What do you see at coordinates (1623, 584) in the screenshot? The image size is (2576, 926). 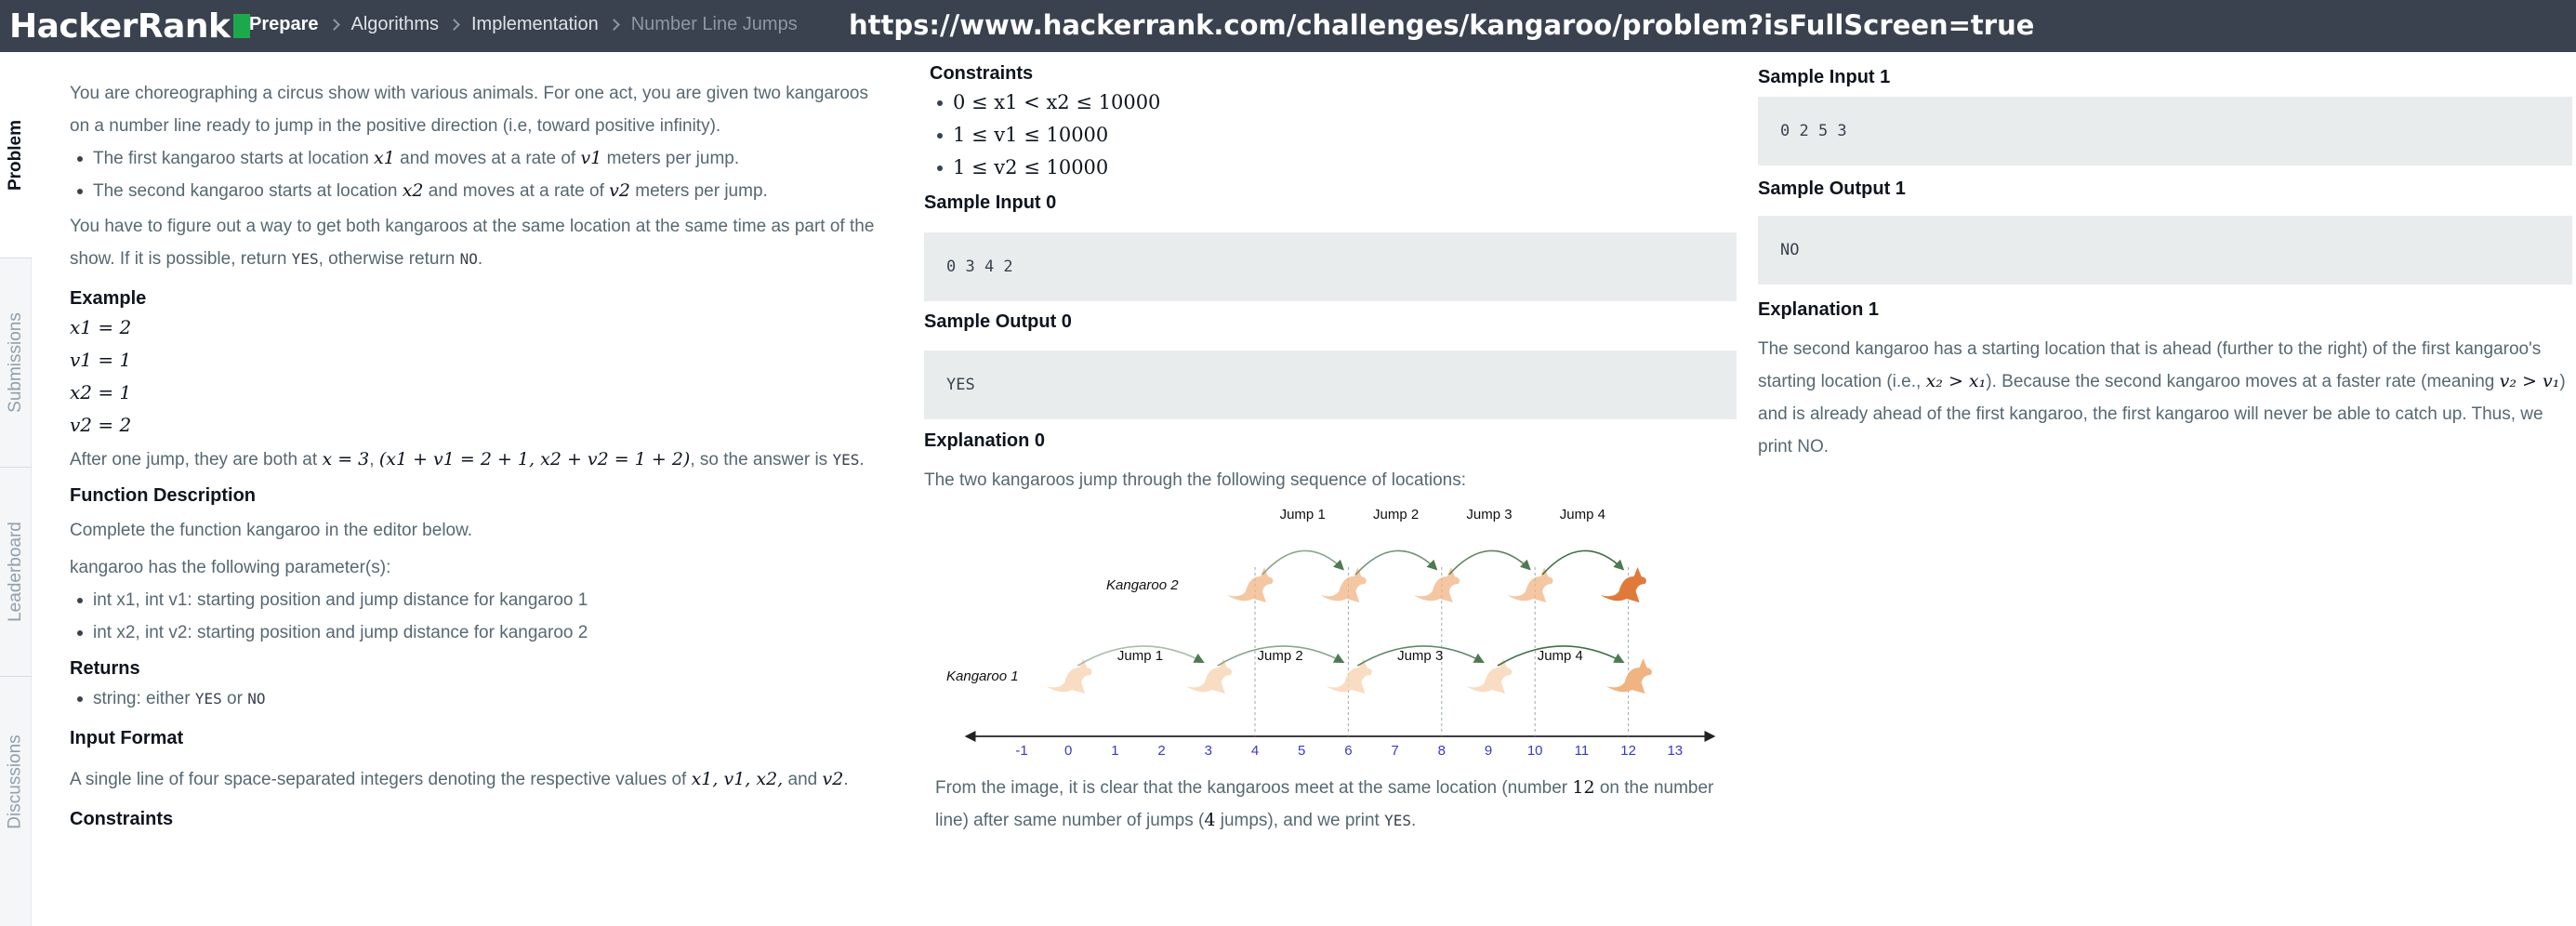 I see `kangaroo-2-final` at bounding box center [1623, 584].